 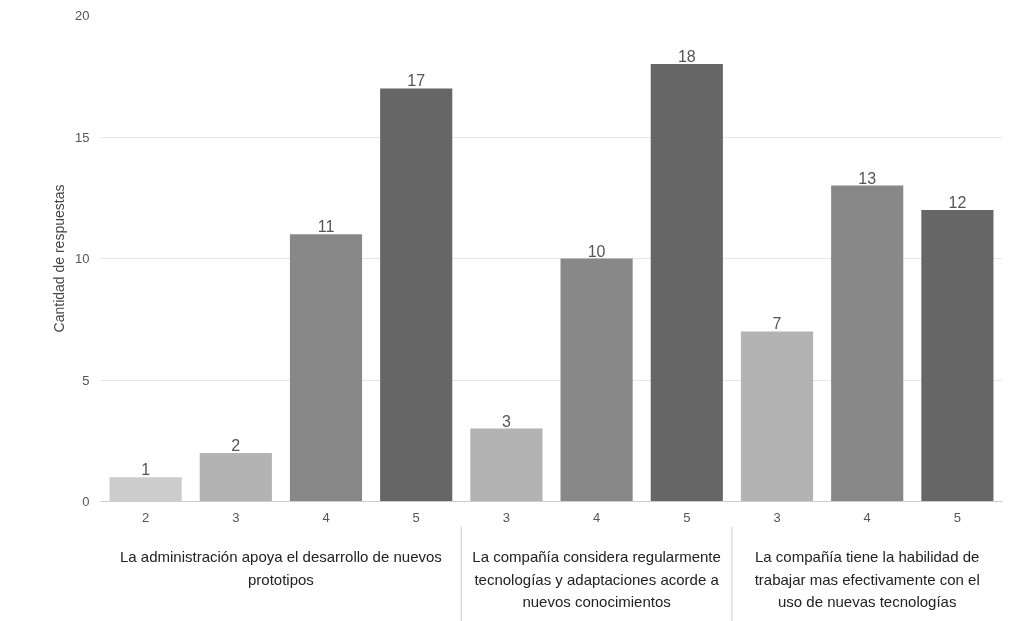 What do you see at coordinates (596, 579) in the screenshot?
I see `text: La compañía considera regularmente tecnologías y adaptaciones acorde a nuevos conocimientos` at bounding box center [596, 579].